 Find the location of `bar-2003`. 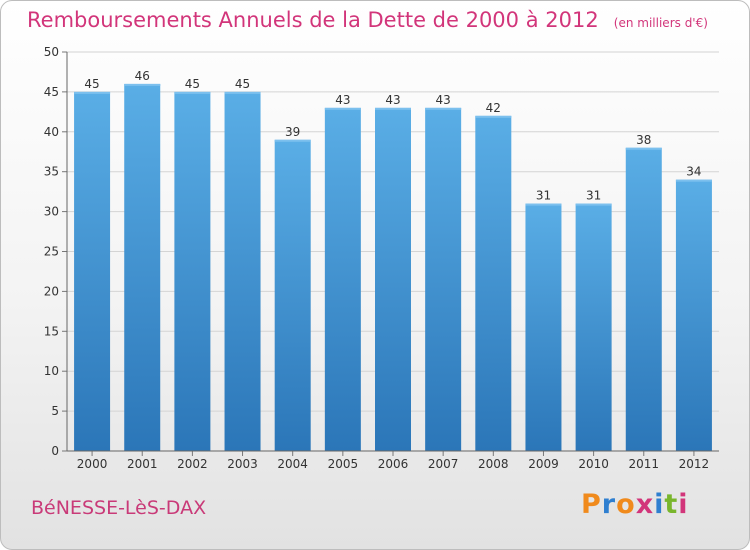

bar-2003 is located at coordinates (242, 271).